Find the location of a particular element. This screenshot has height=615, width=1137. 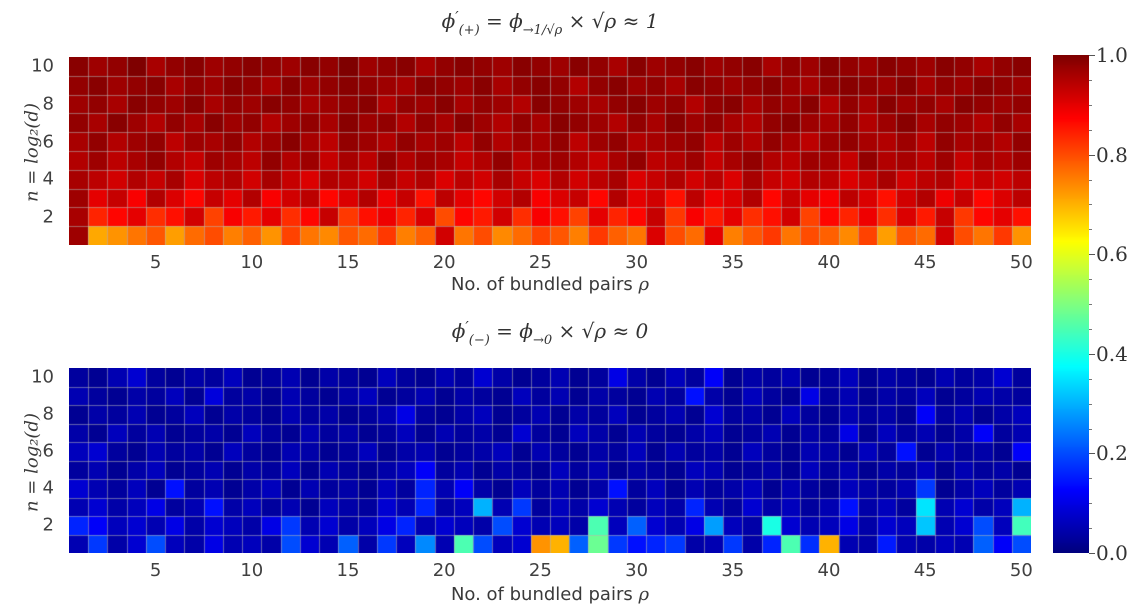

y-axis-ticks-plus: 10 8 6 4 2 is located at coordinates (42, 150).